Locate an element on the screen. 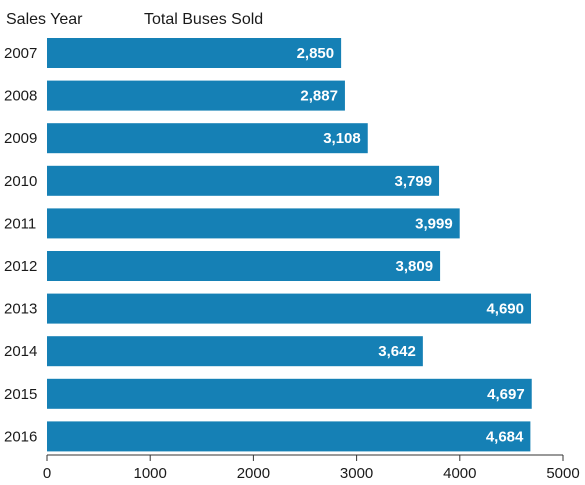 This screenshot has width=585, height=485. value-label-2008: 2,887 is located at coordinates (319, 96).